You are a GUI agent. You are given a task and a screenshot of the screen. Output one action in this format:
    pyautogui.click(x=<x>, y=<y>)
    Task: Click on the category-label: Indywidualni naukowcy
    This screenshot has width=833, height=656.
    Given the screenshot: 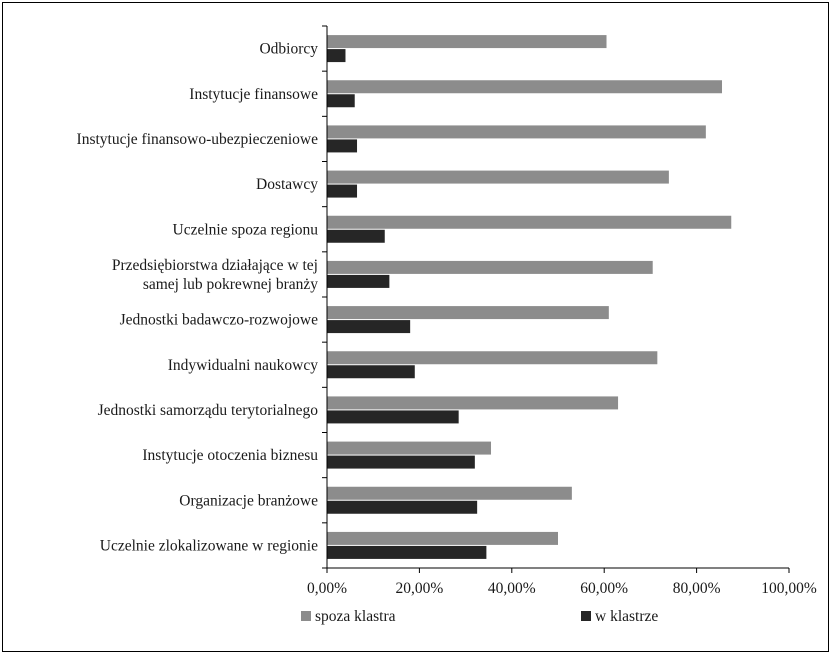 What is the action you would take?
    pyautogui.click(x=243, y=365)
    